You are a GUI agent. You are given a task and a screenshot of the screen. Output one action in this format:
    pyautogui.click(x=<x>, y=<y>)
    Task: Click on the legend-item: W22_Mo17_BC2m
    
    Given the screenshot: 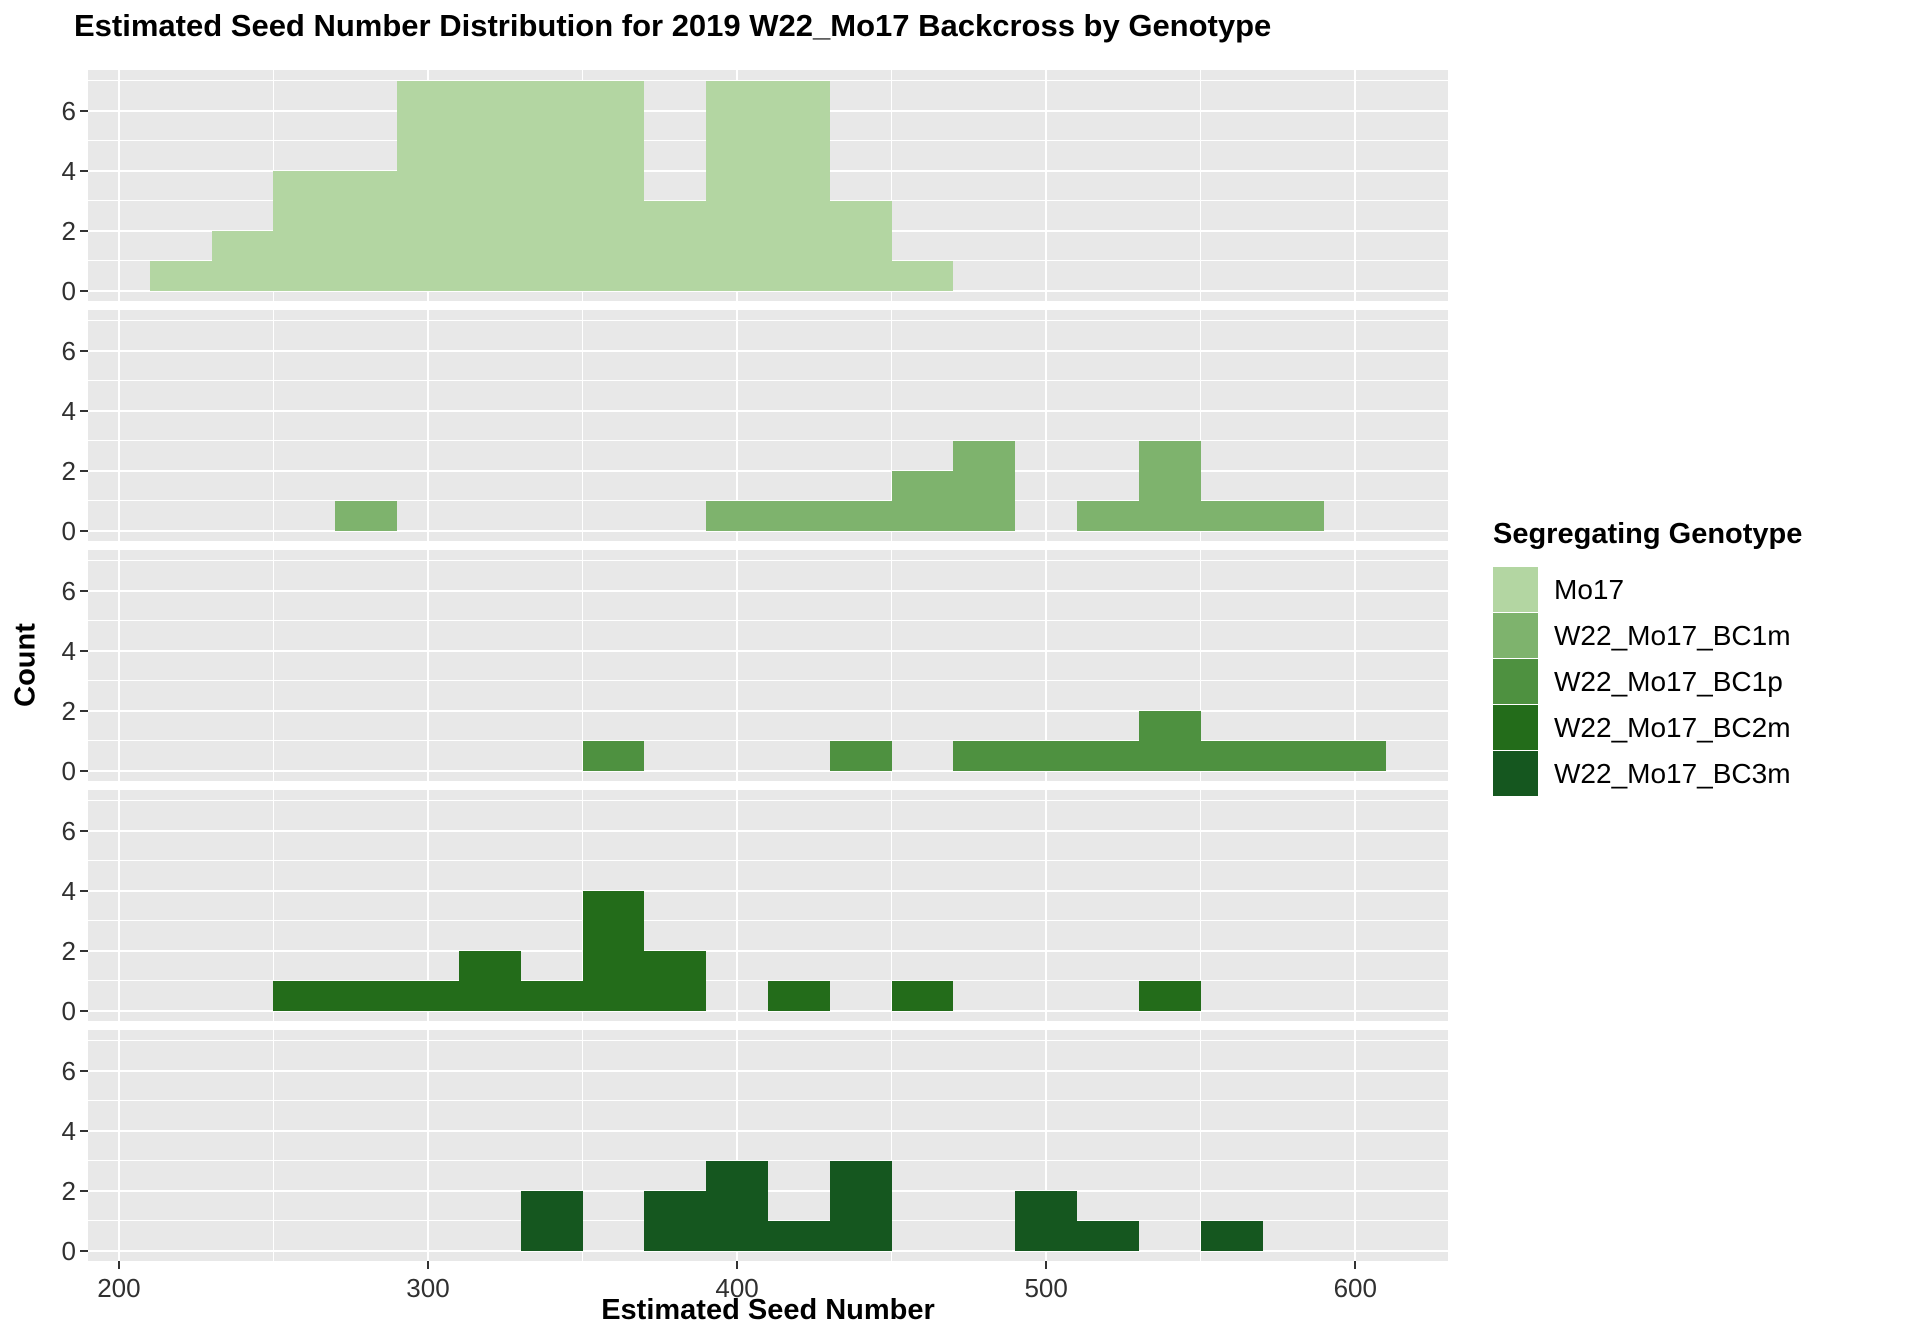 What is the action you would take?
    pyautogui.click(x=1647, y=727)
    